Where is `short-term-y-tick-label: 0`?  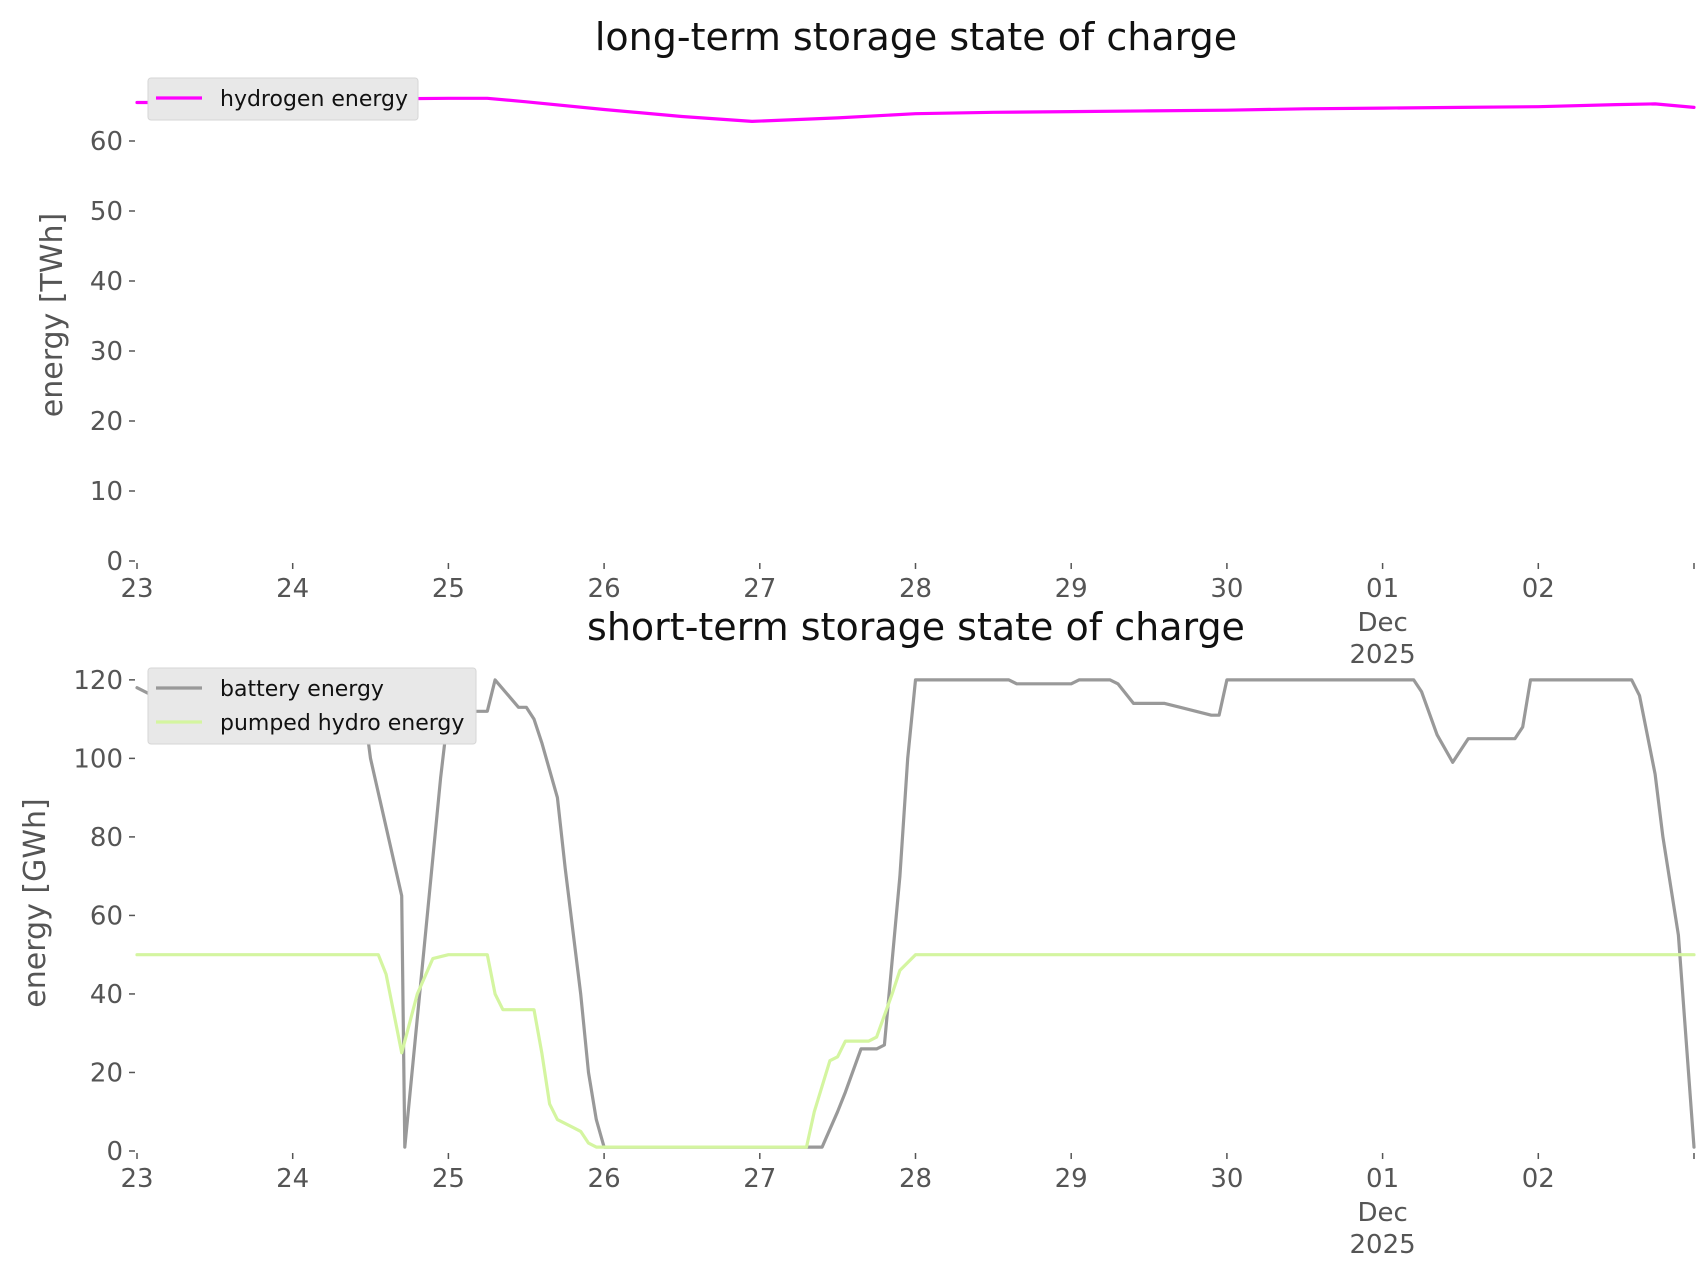 short-term-y-tick-label: 0 is located at coordinates (114, 1152).